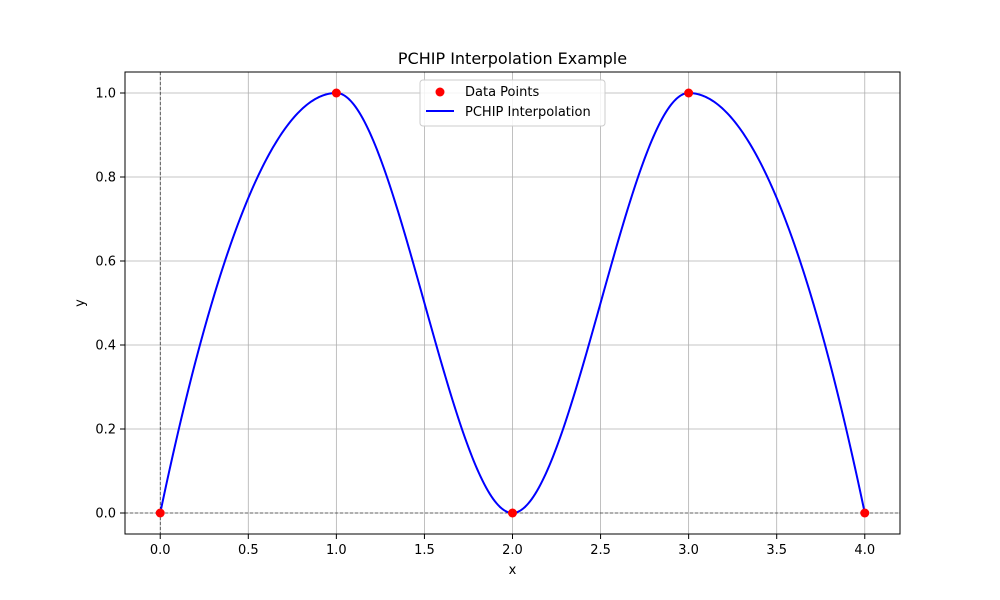 The width and height of the screenshot is (1000, 600). What do you see at coordinates (440, 92) in the screenshot?
I see `legend-marker-data-points` at bounding box center [440, 92].